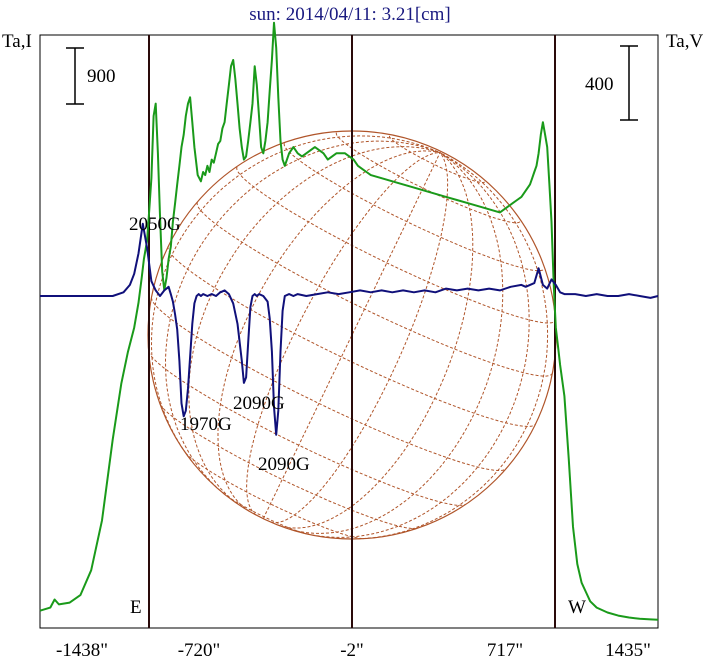 This screenshot has height=667, width=708. What do you see at coordinates (628, 650) in the screenshot?
I see `x-tick-label: 1435"` at bounding box center [628, 650].